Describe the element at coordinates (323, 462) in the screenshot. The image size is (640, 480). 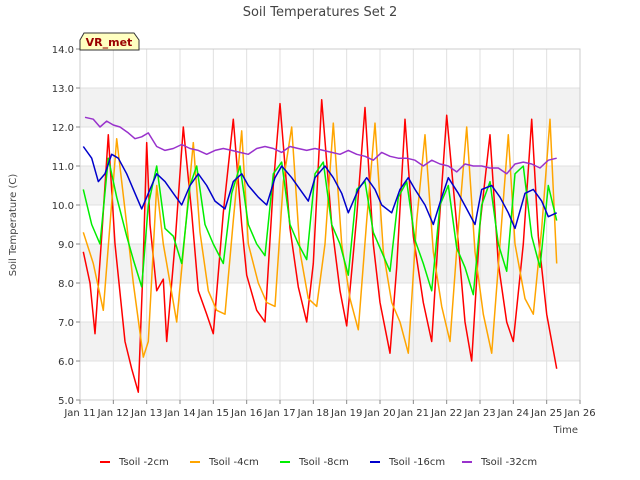
I see `legend-label: Tsoil -8cm` at that location.